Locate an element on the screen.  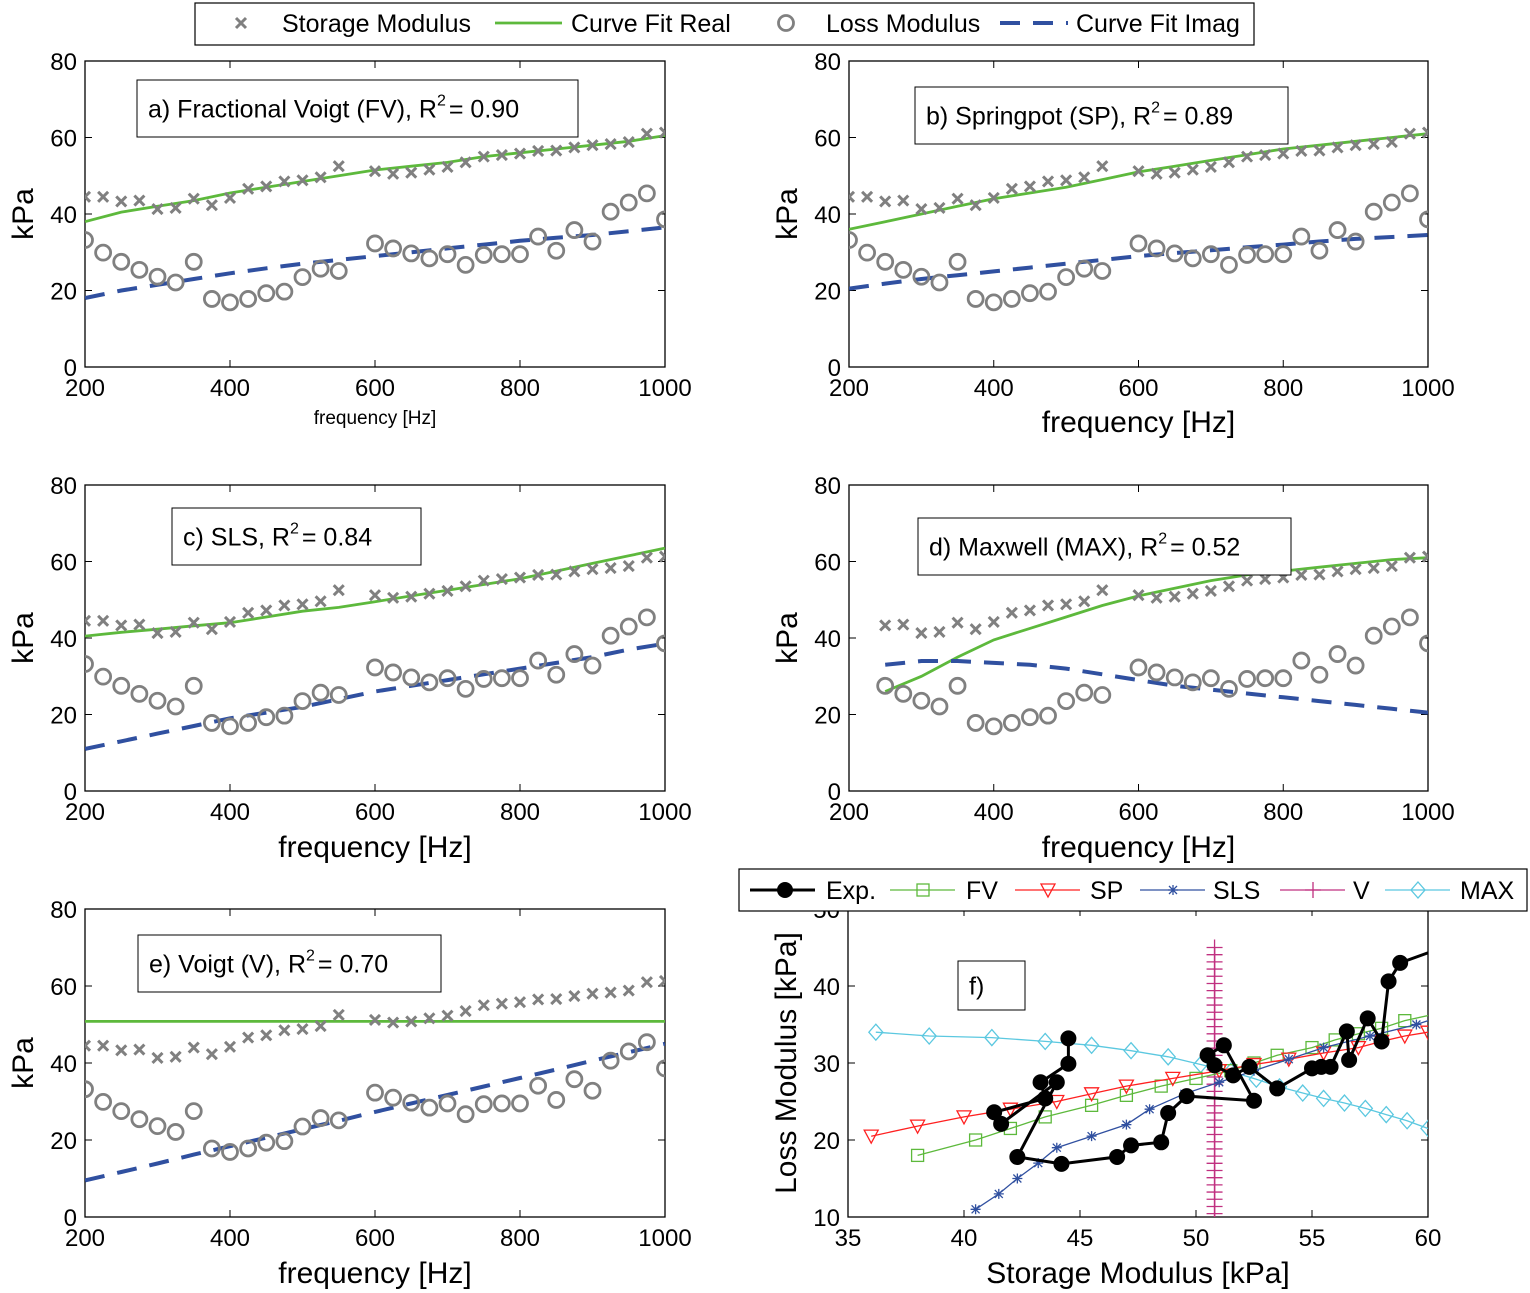
series-line-max is located at coordinates (1151, 1080).